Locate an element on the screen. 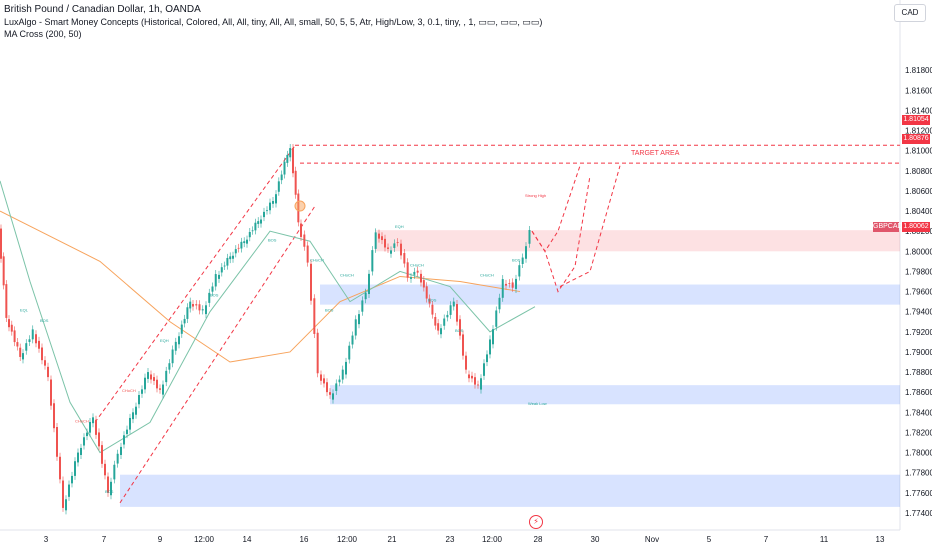 Image resolution: width=932 pixels, height=550 pixels. y-tick-label: 1.79200 is located at coordinates (918, 332).